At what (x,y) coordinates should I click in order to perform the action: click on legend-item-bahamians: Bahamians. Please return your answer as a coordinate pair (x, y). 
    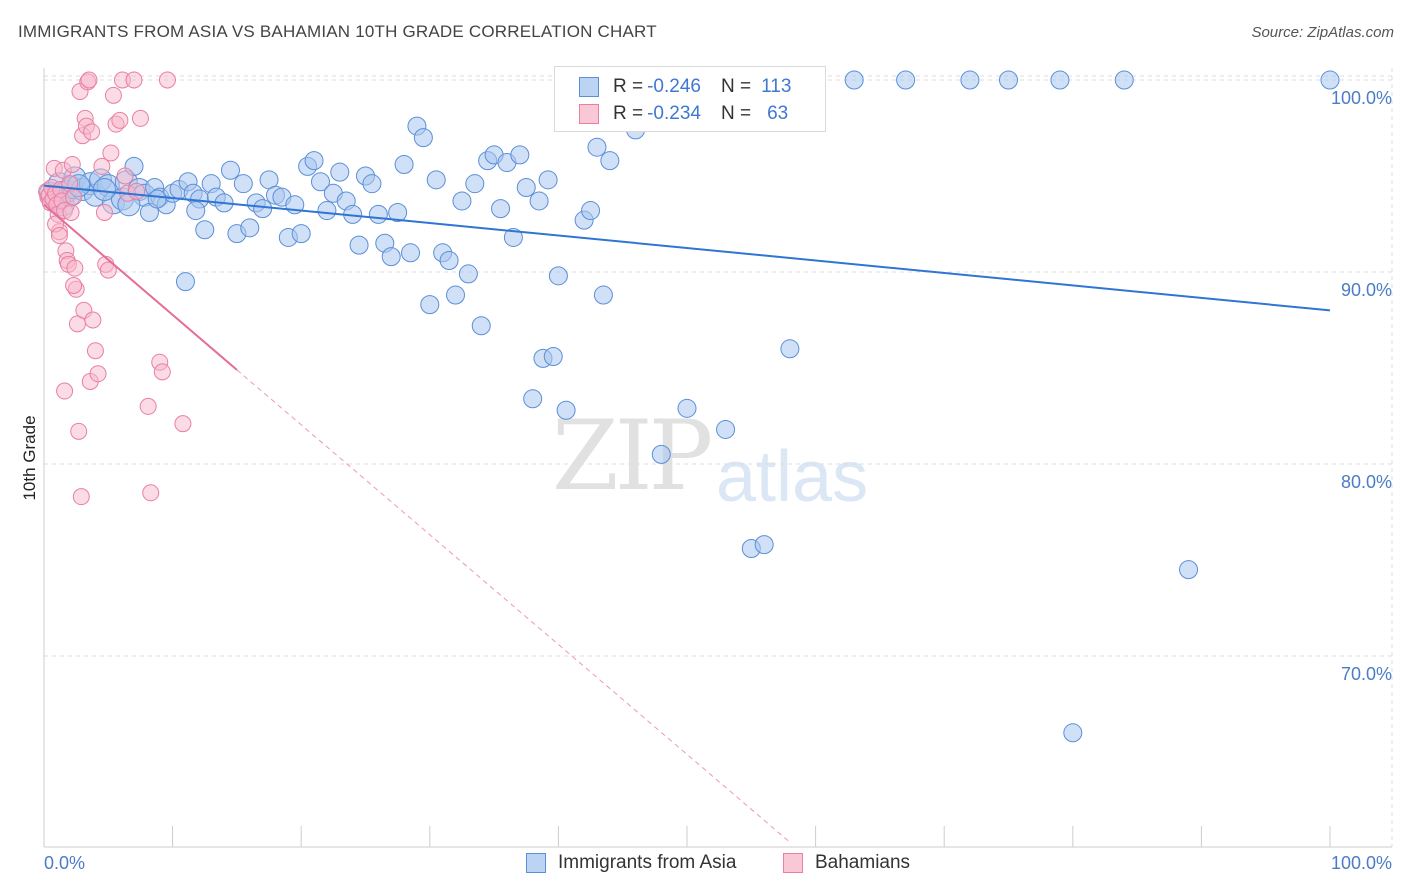
    Looking at the image, I should click on (846, 863).